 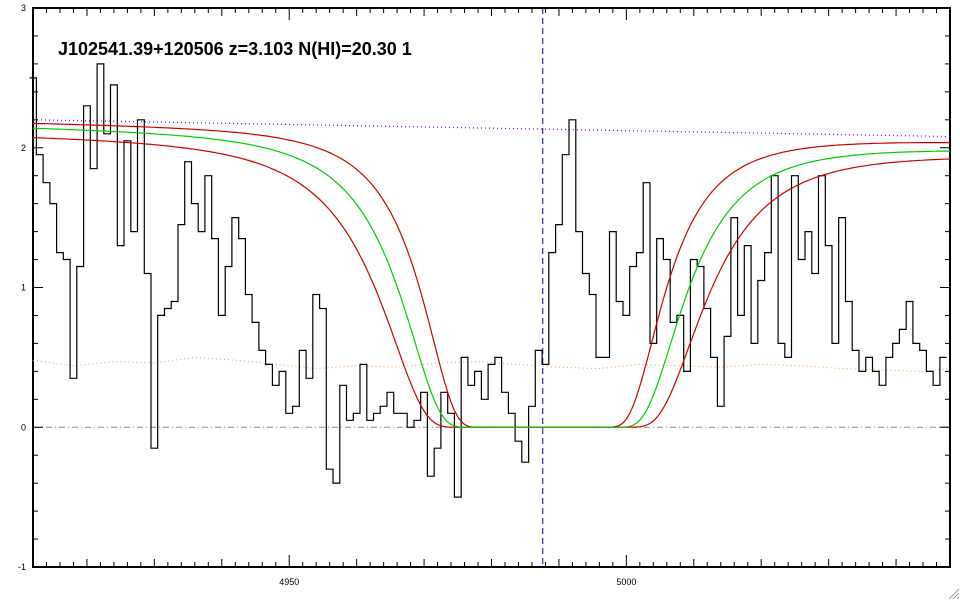 What do you see at coordinates (626, 582) in the screenshot?
I see `x-tick-label: 5000` at bounding box center [626, 582].